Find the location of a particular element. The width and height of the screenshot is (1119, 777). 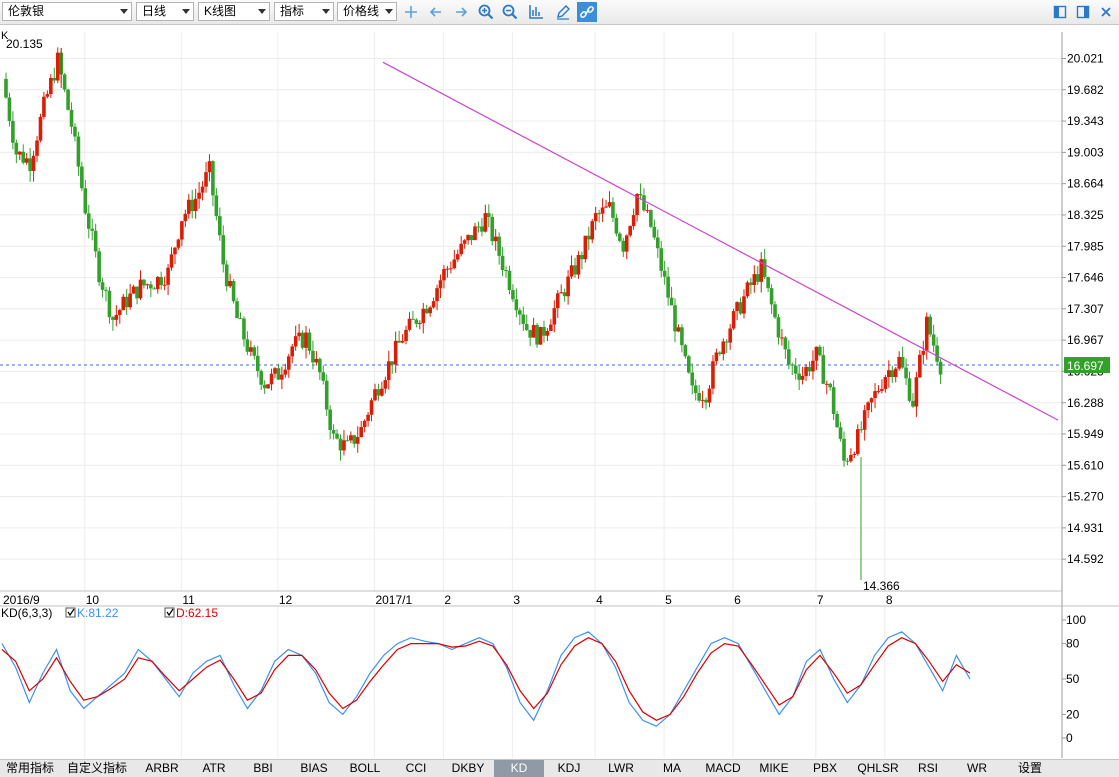

instrument-select: 伦敦银 is located at coordinates (67, 11).